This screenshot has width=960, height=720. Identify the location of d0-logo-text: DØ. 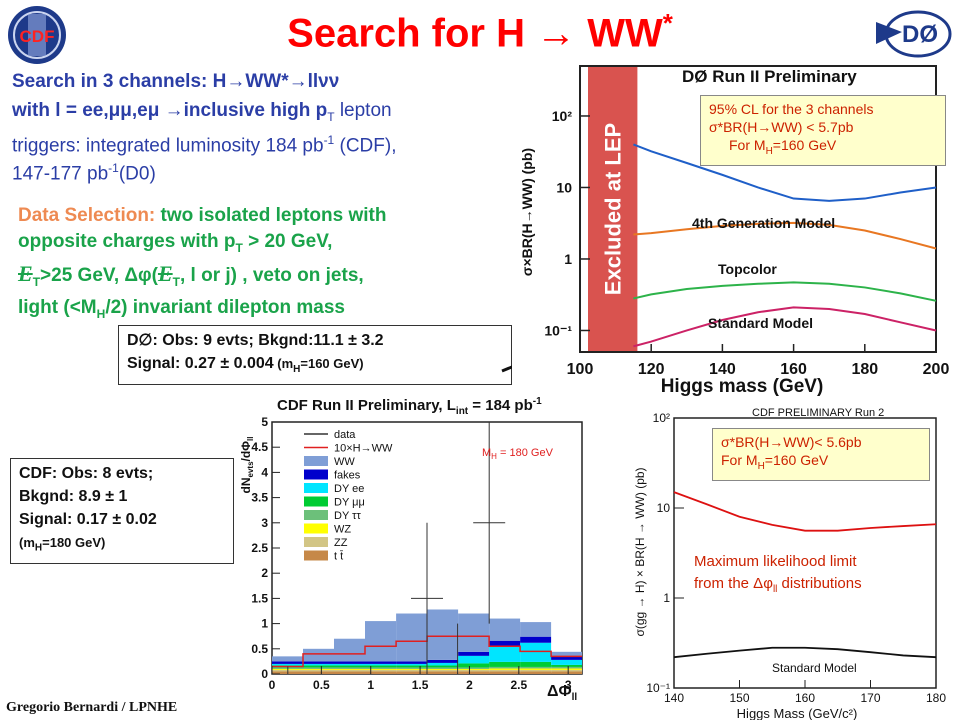
(920, 34).